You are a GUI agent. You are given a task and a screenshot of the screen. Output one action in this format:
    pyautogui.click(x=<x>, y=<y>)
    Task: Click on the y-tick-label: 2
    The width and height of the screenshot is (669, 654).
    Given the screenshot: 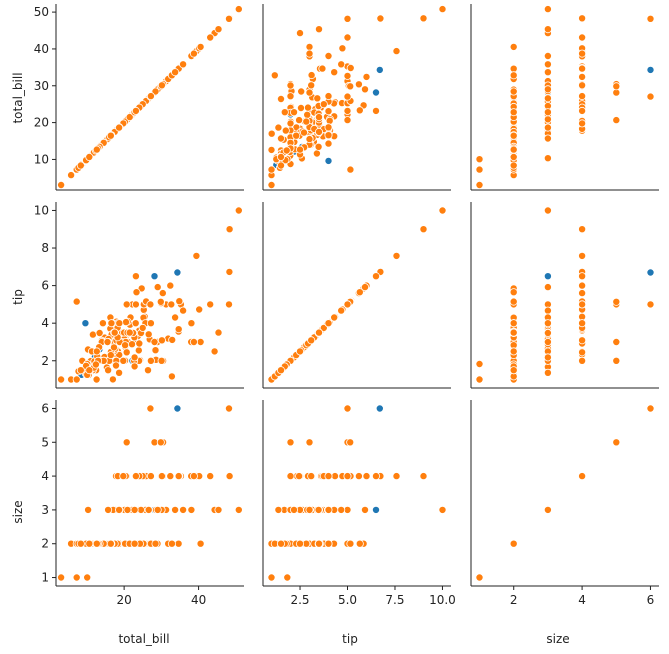 What is the action you would take?
    pyautogui.click(x=45, y=544)
    